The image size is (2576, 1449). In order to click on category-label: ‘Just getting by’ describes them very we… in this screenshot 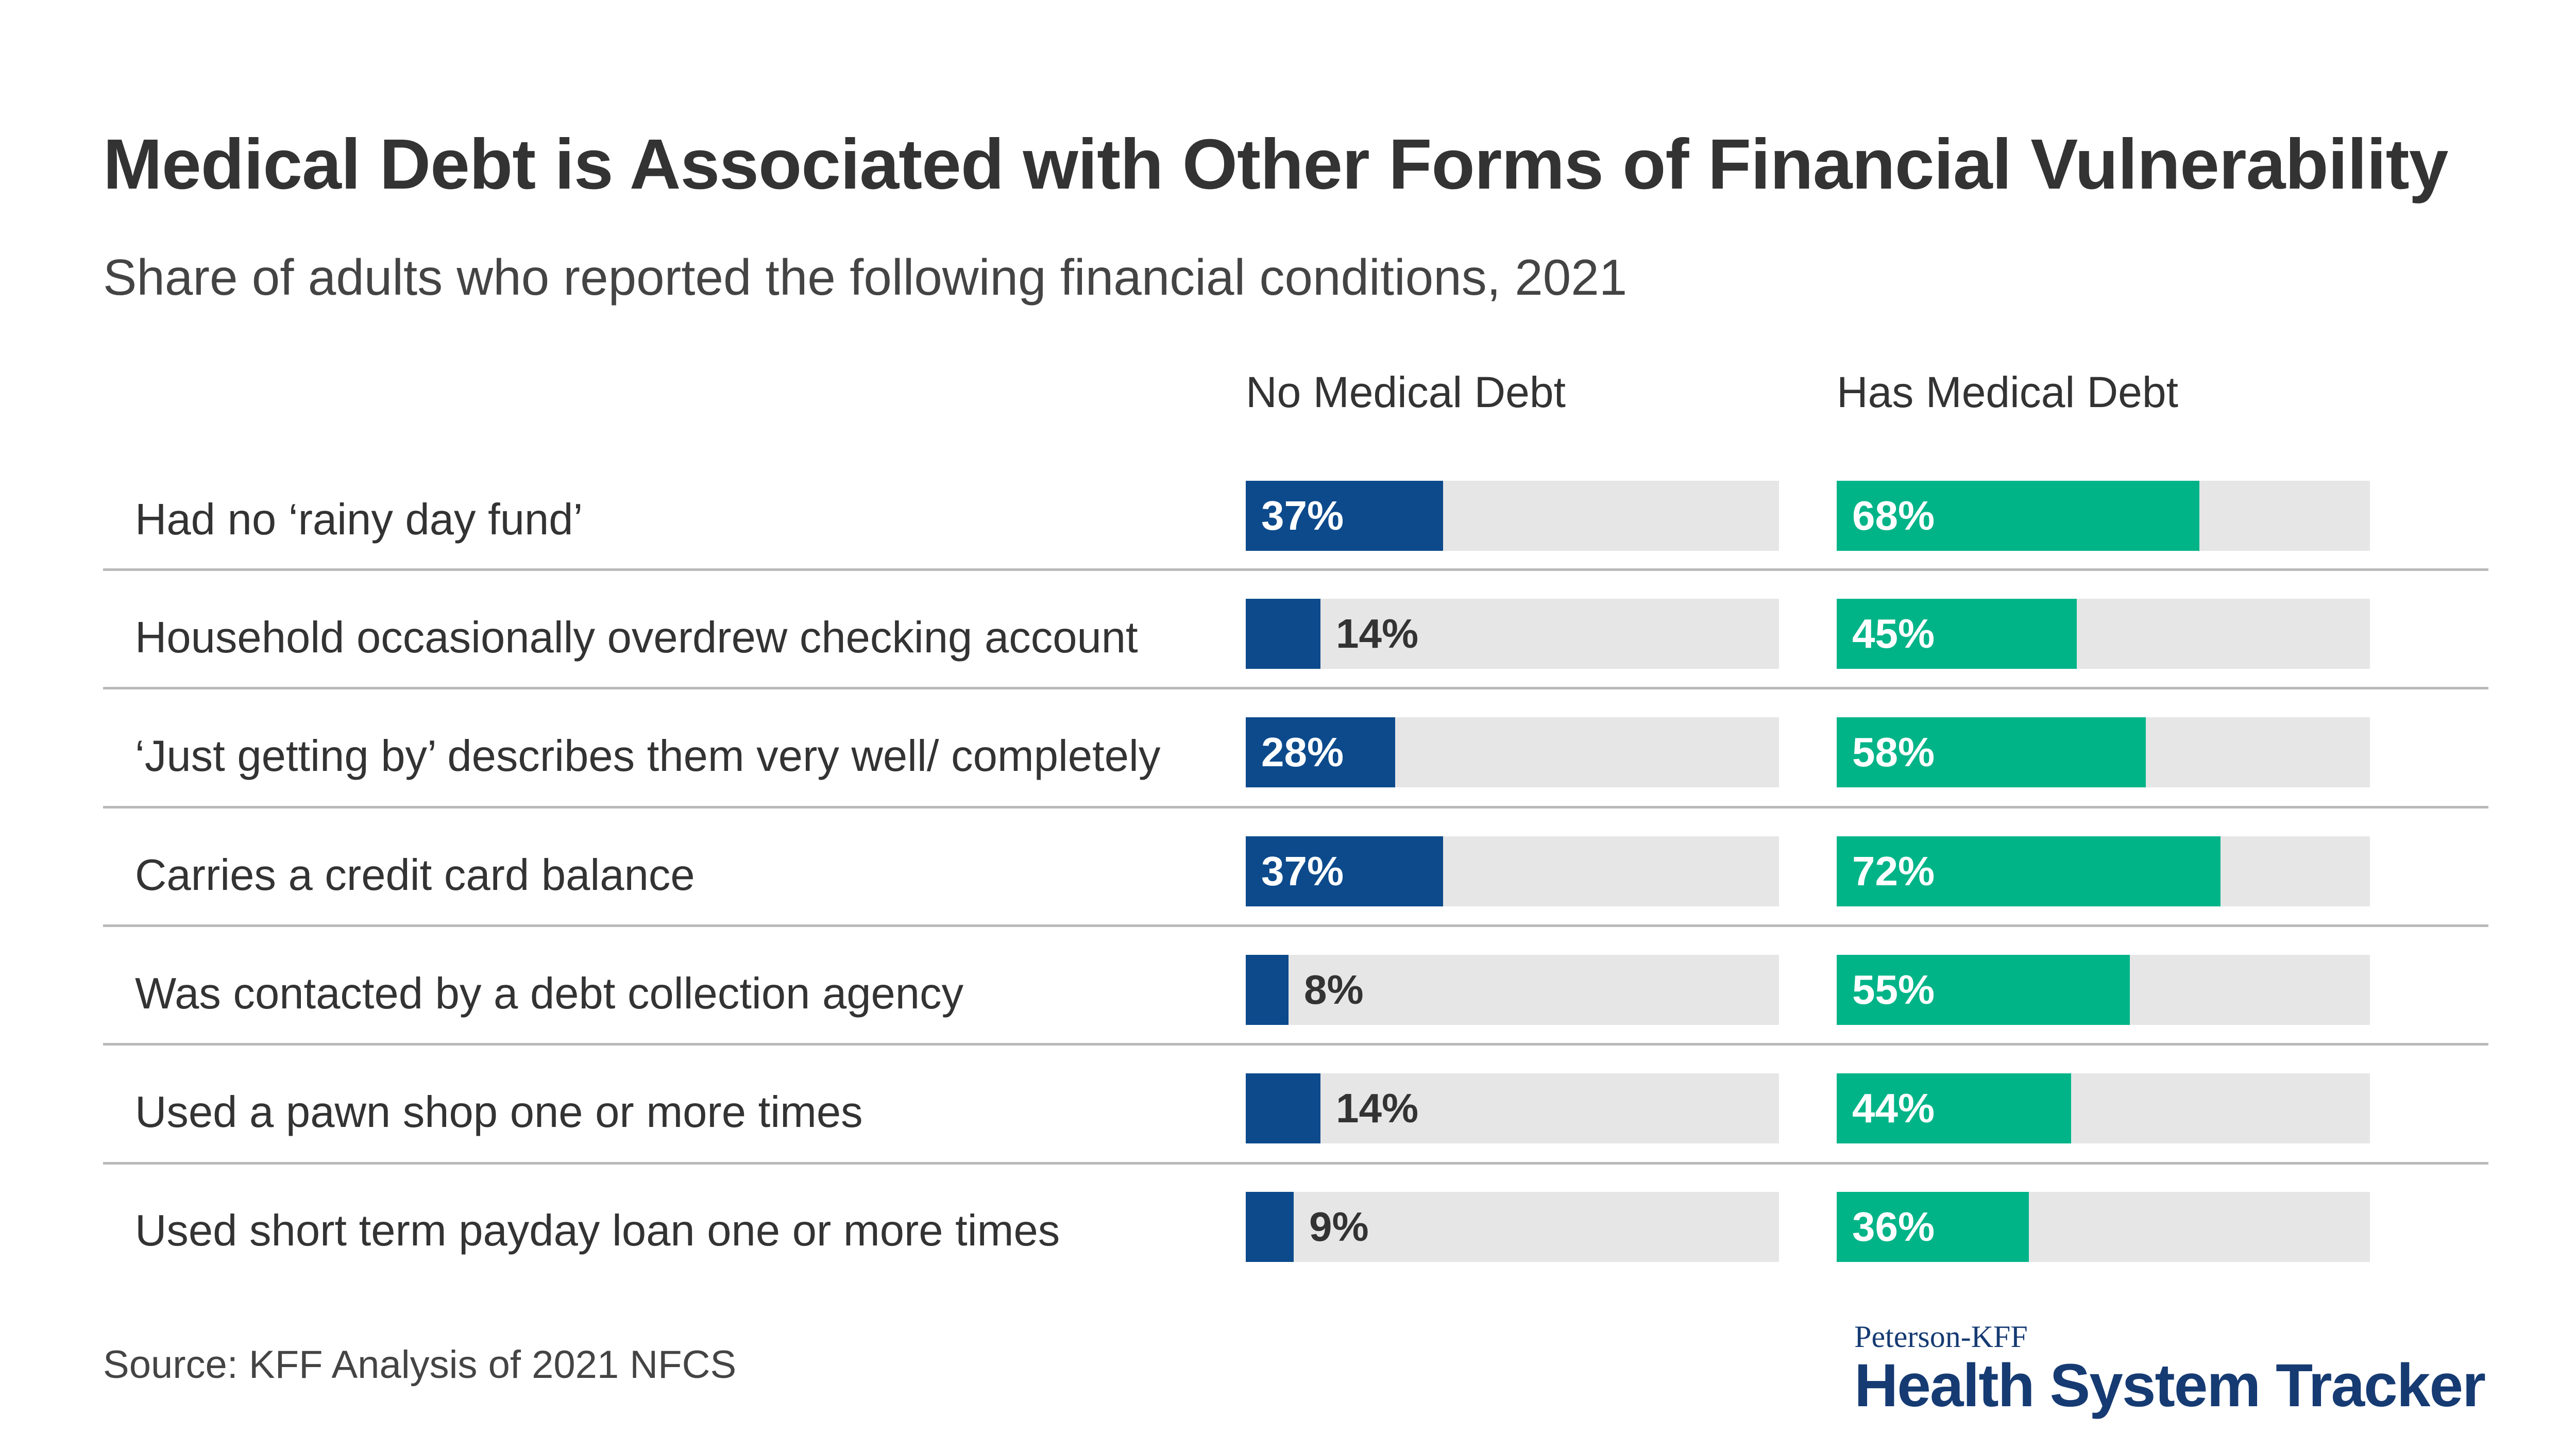, I will do `click(648, 756)`.